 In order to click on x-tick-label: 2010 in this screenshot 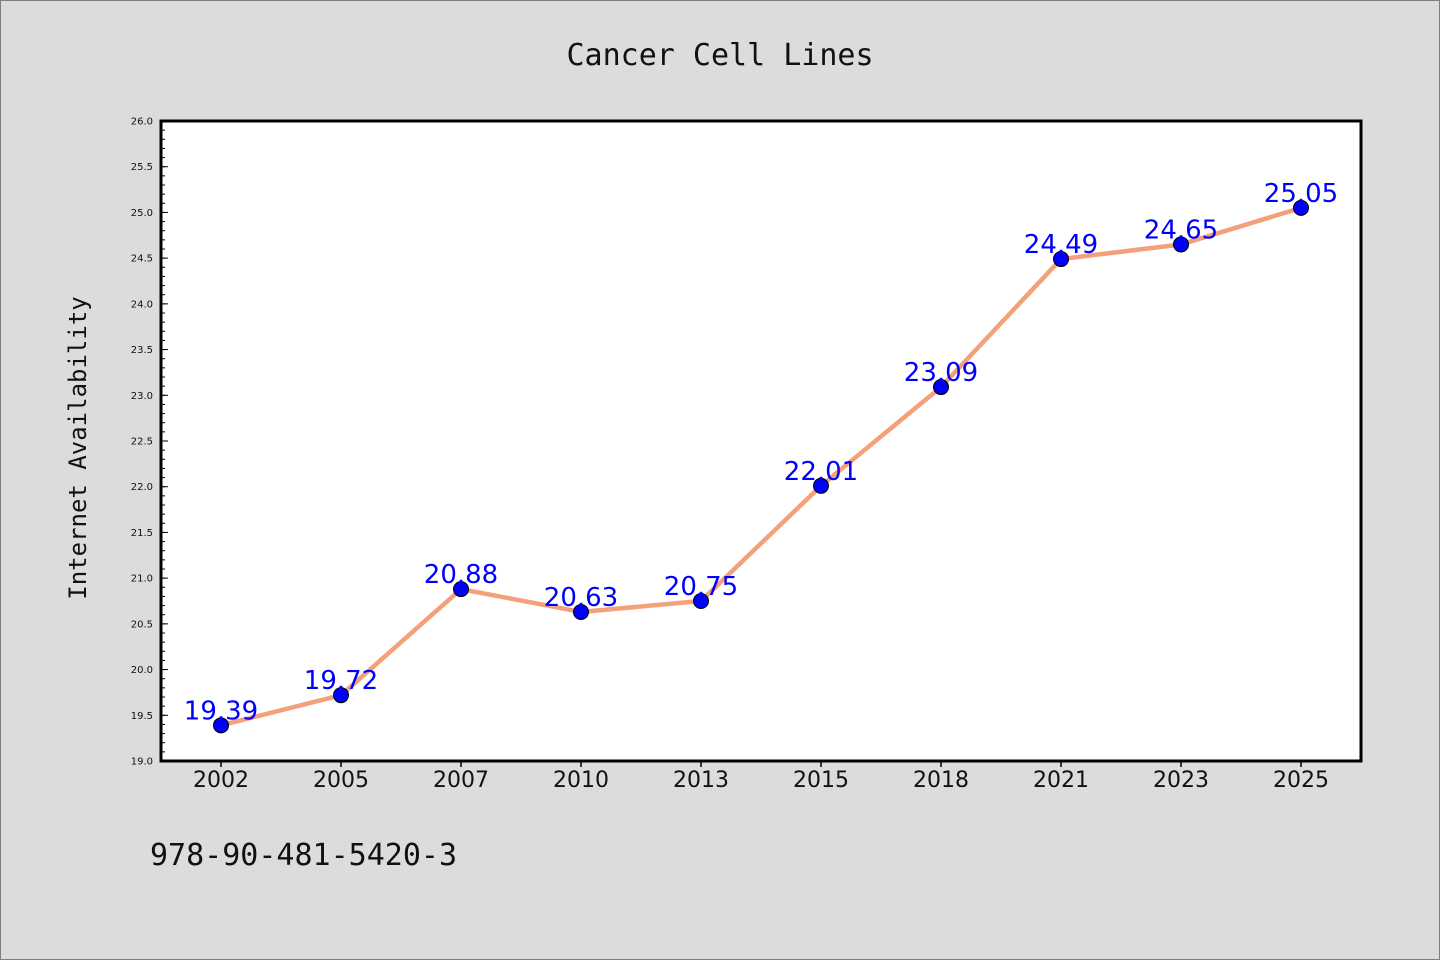, I will do `click(581, 780)`.